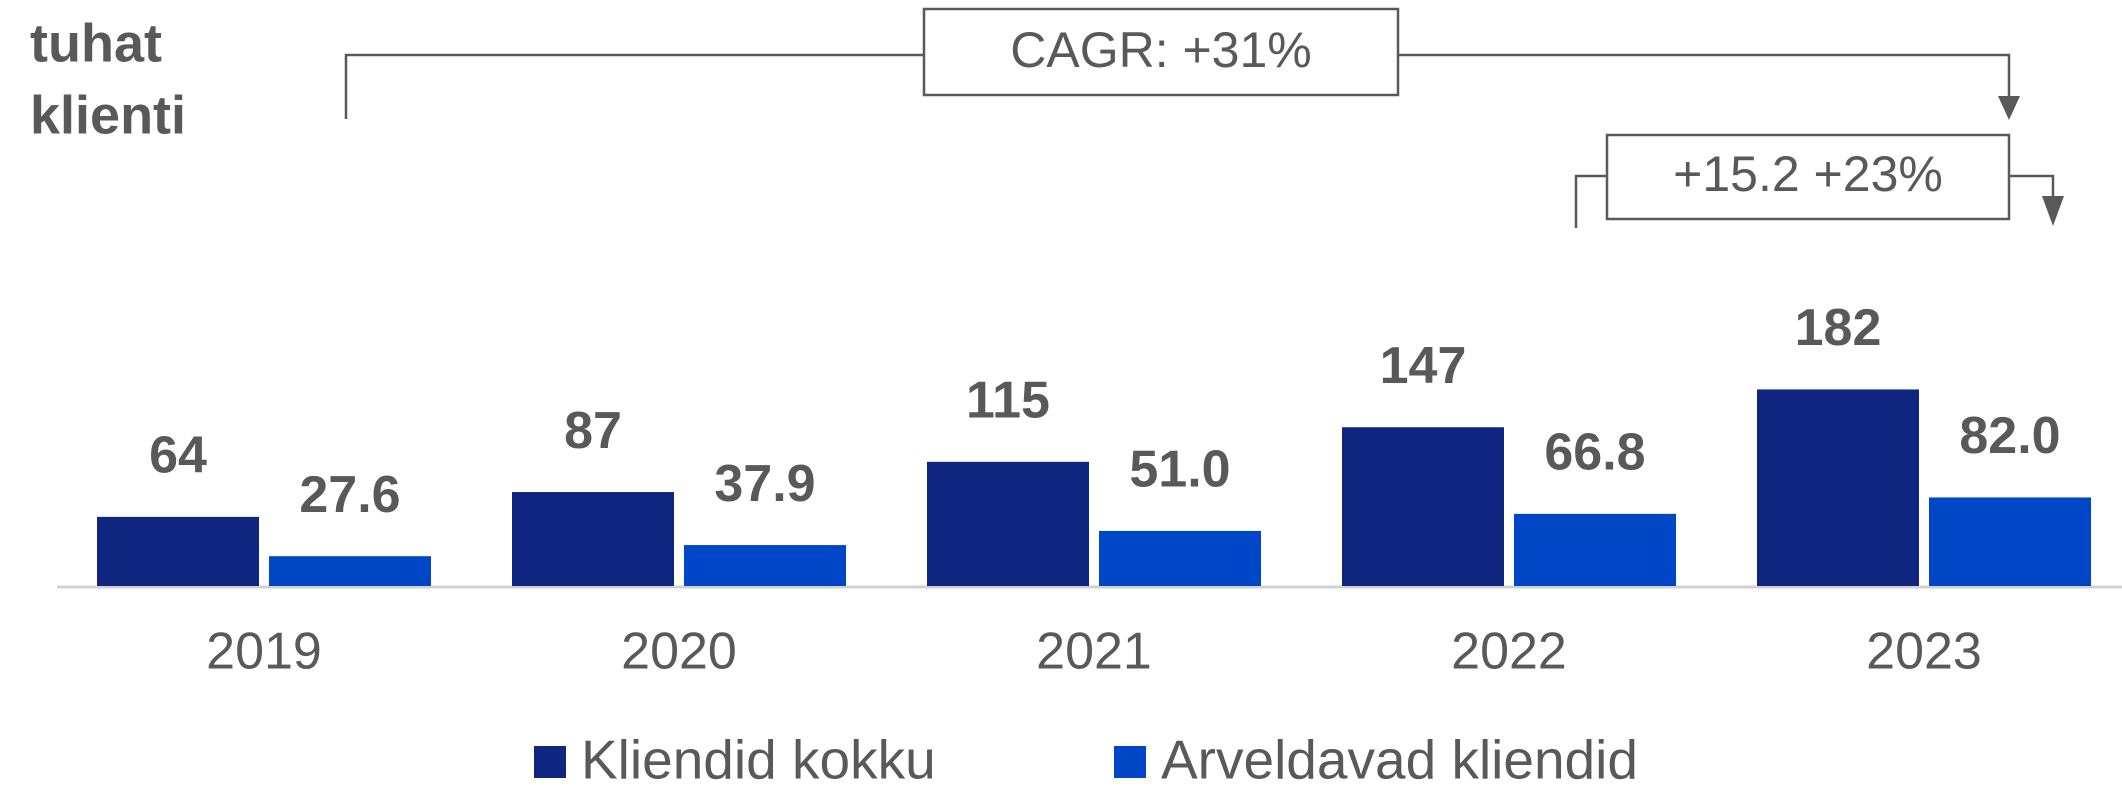 The image size is (2122, 790). Describe the element at coordinates (2009, 436) in the screenshot. I see `data-label: 82.0` at that location.